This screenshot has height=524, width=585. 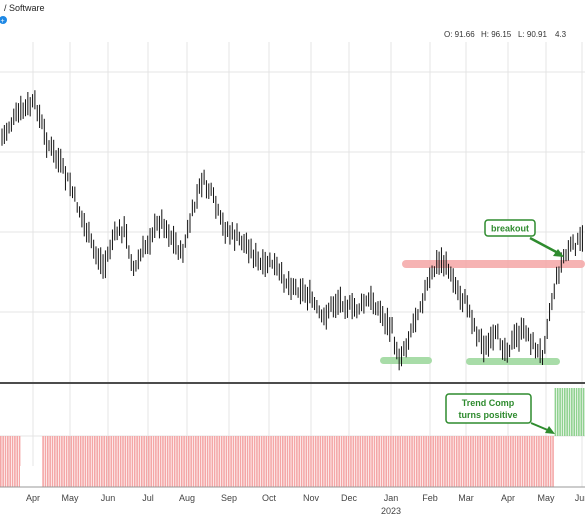 I want to click on add-indicator-icon, so click(x=3, y=20).